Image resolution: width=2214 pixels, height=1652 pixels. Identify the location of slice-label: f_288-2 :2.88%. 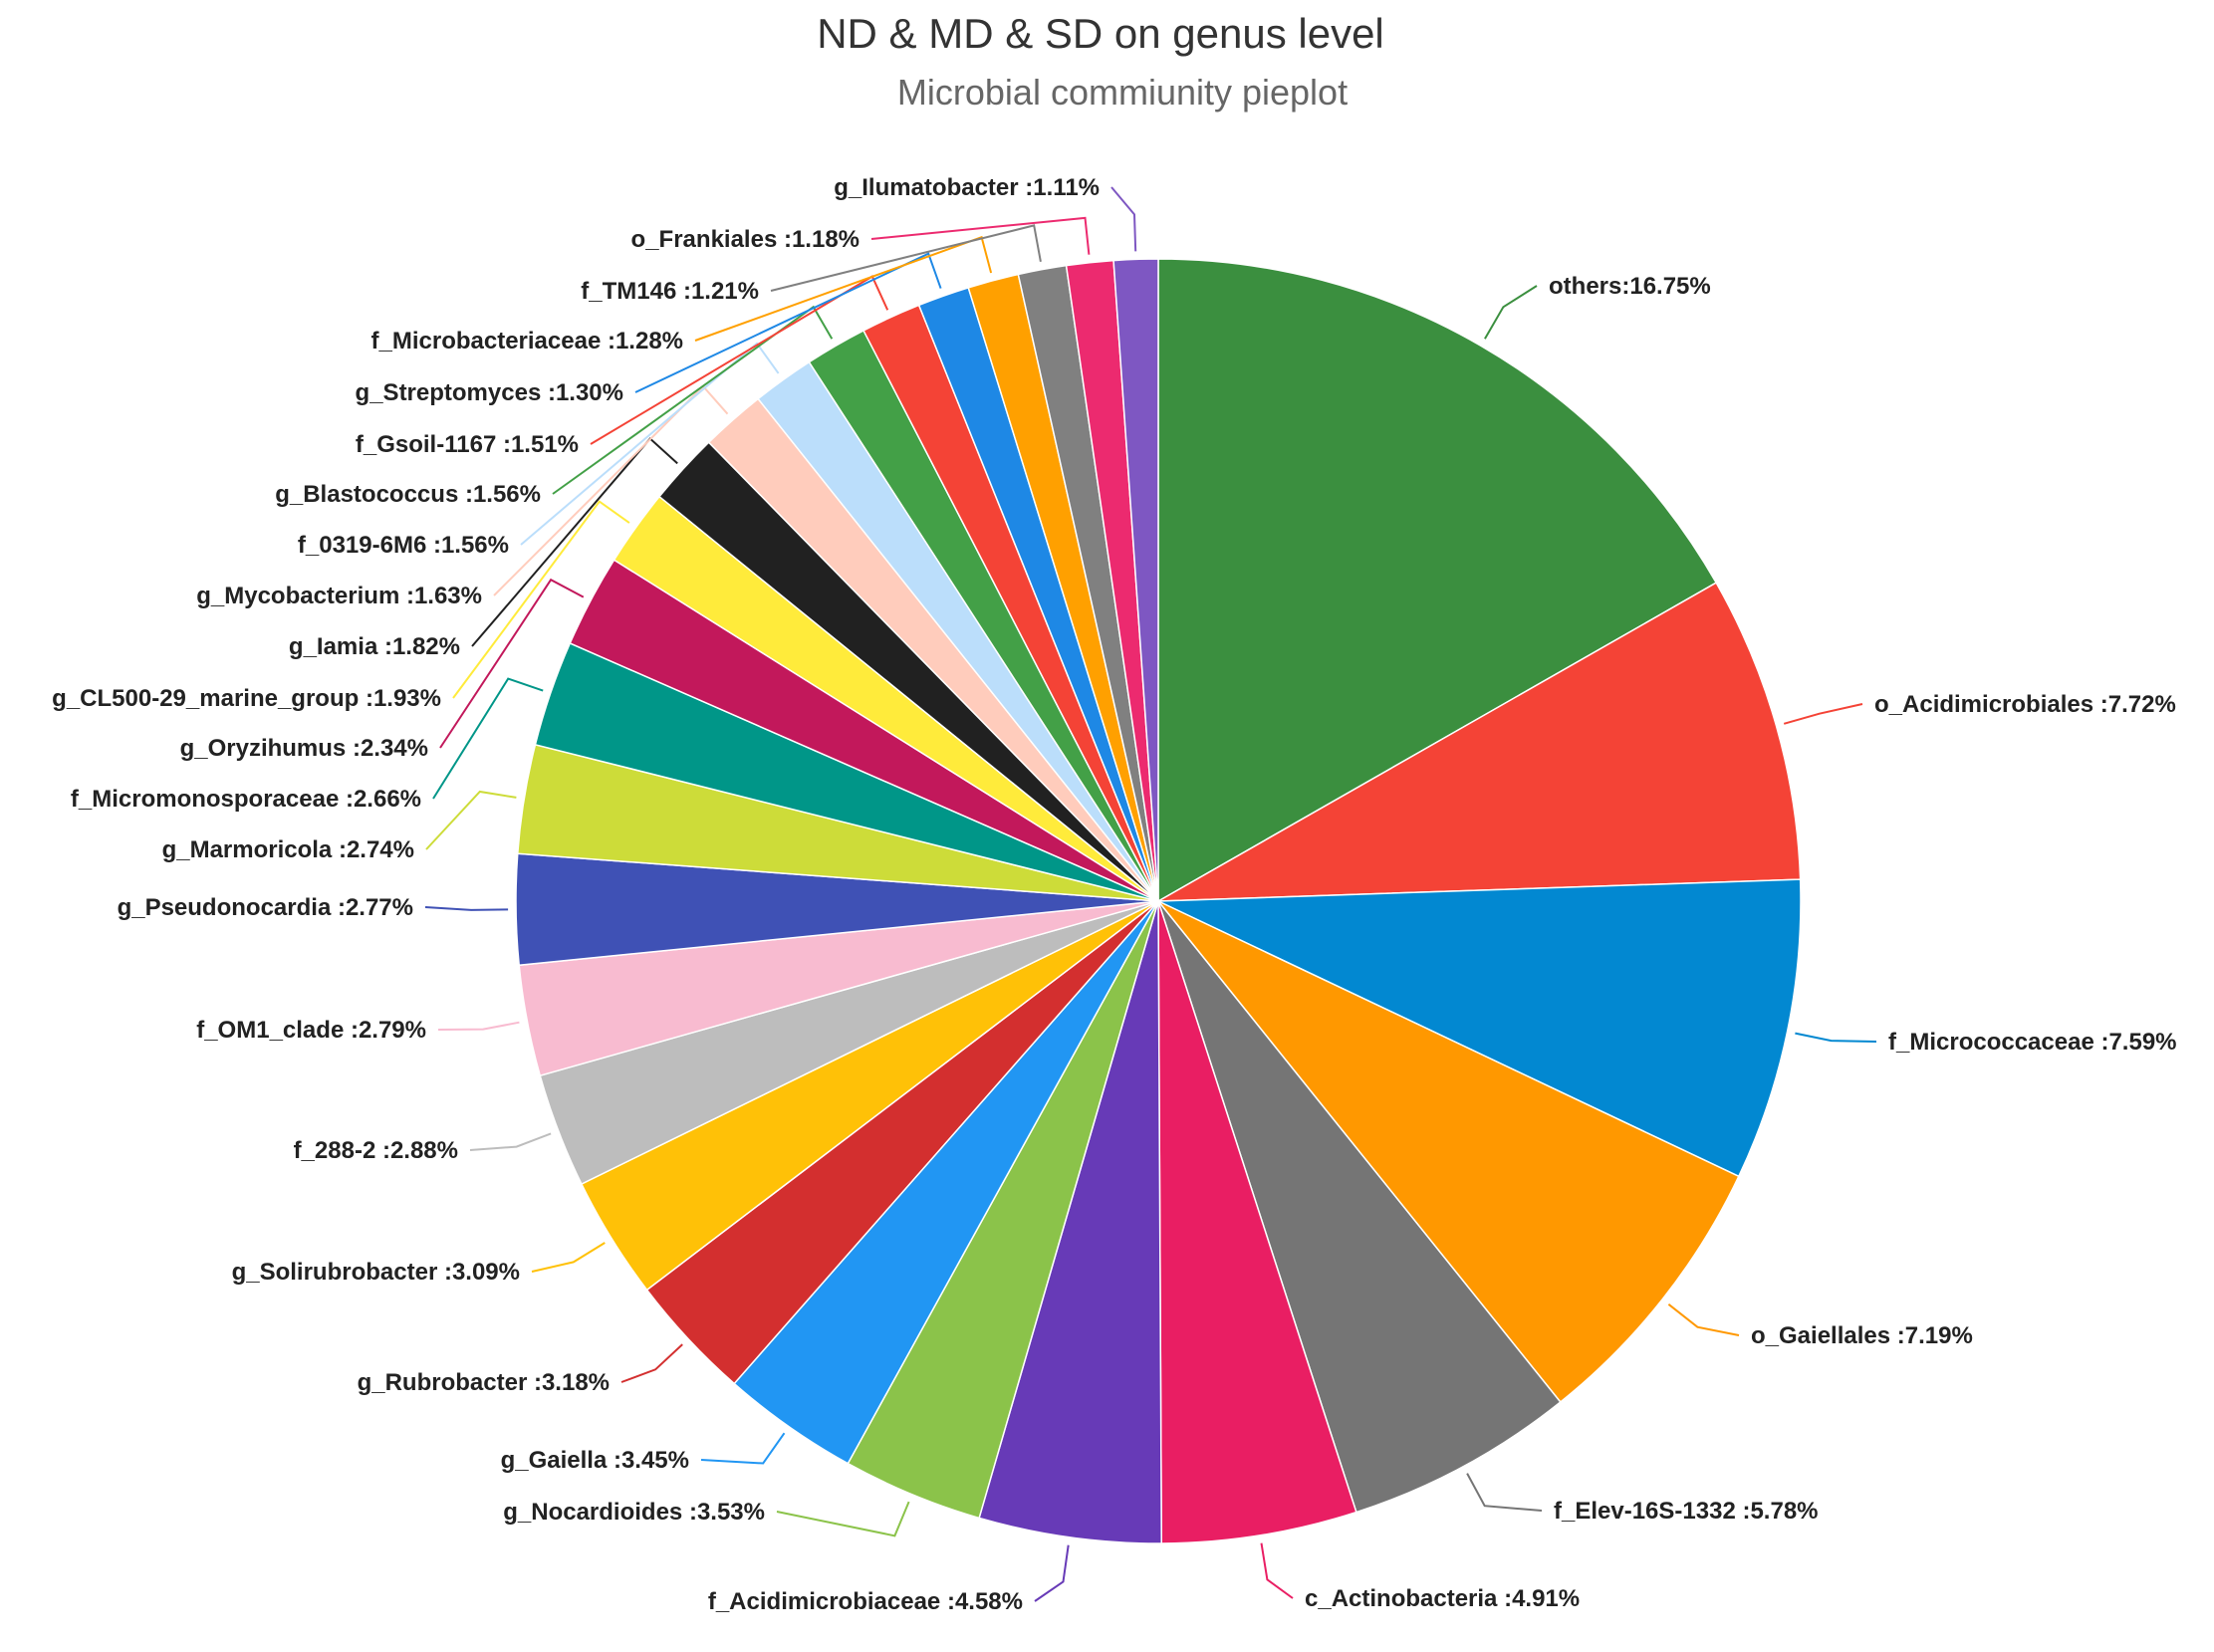
(376, 1150).